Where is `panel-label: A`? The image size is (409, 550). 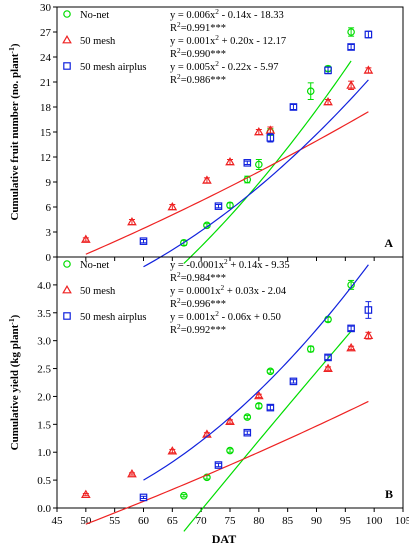 panel-label: A is located at coordinates (388, 243).